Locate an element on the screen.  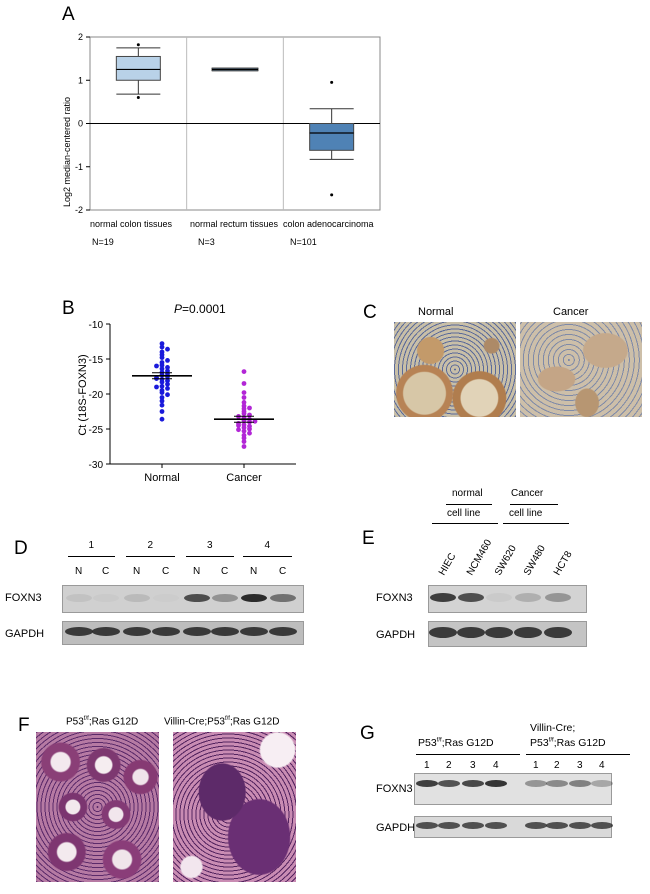
panel-f-left-post: ;Ras G12D is located at coordinates (113, 722).